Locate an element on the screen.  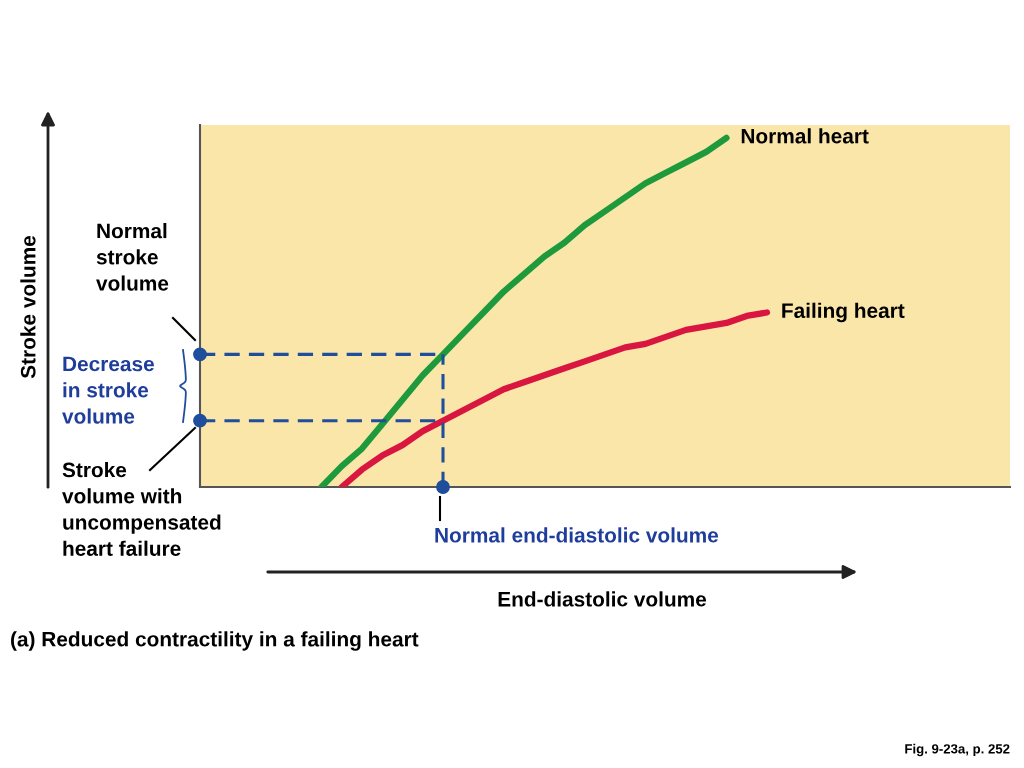
text: Stroke volume is located at coordinates (28, 307).